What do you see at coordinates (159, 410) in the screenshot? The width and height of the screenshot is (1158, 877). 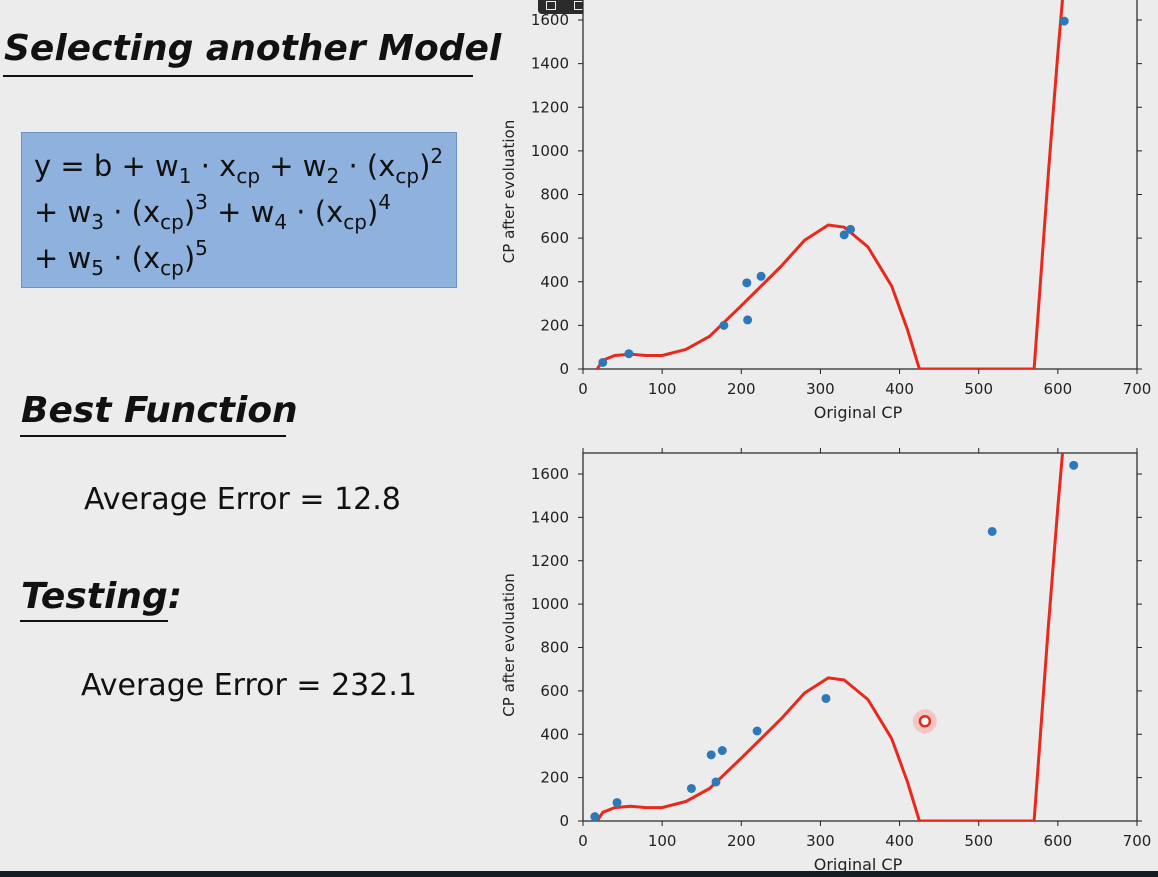 I see `best-function-heading: Best Function` at bounding box center [159, 410].